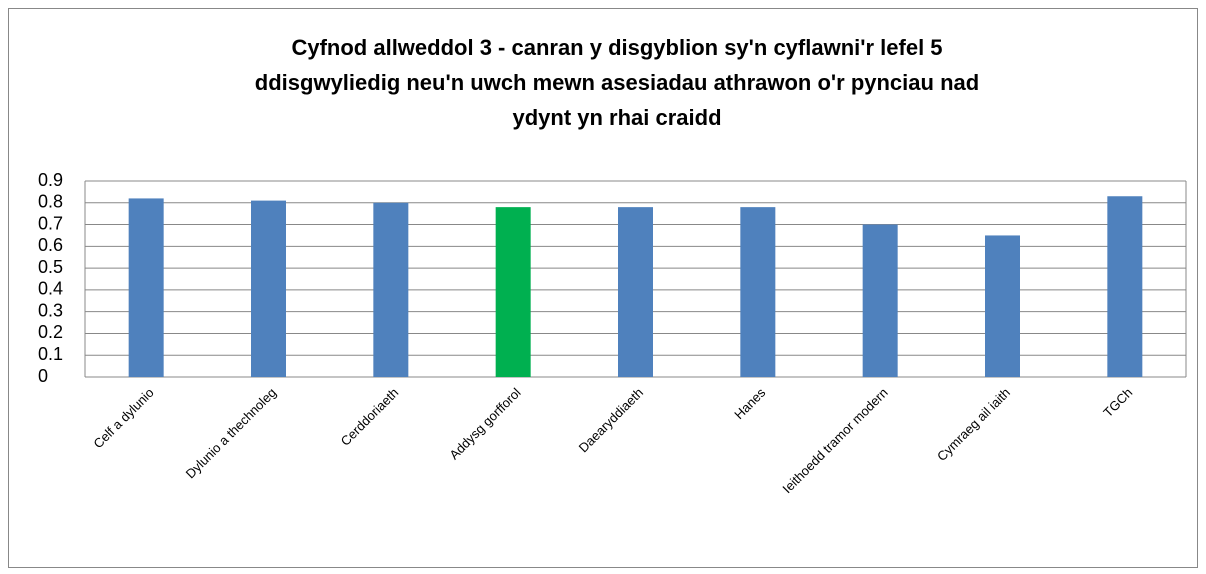 This screenshot has height=574, width=1206. Describe the element at coordinates (50, 202) in the screenshot. I see `y-tick-label: 0.8` at that location.